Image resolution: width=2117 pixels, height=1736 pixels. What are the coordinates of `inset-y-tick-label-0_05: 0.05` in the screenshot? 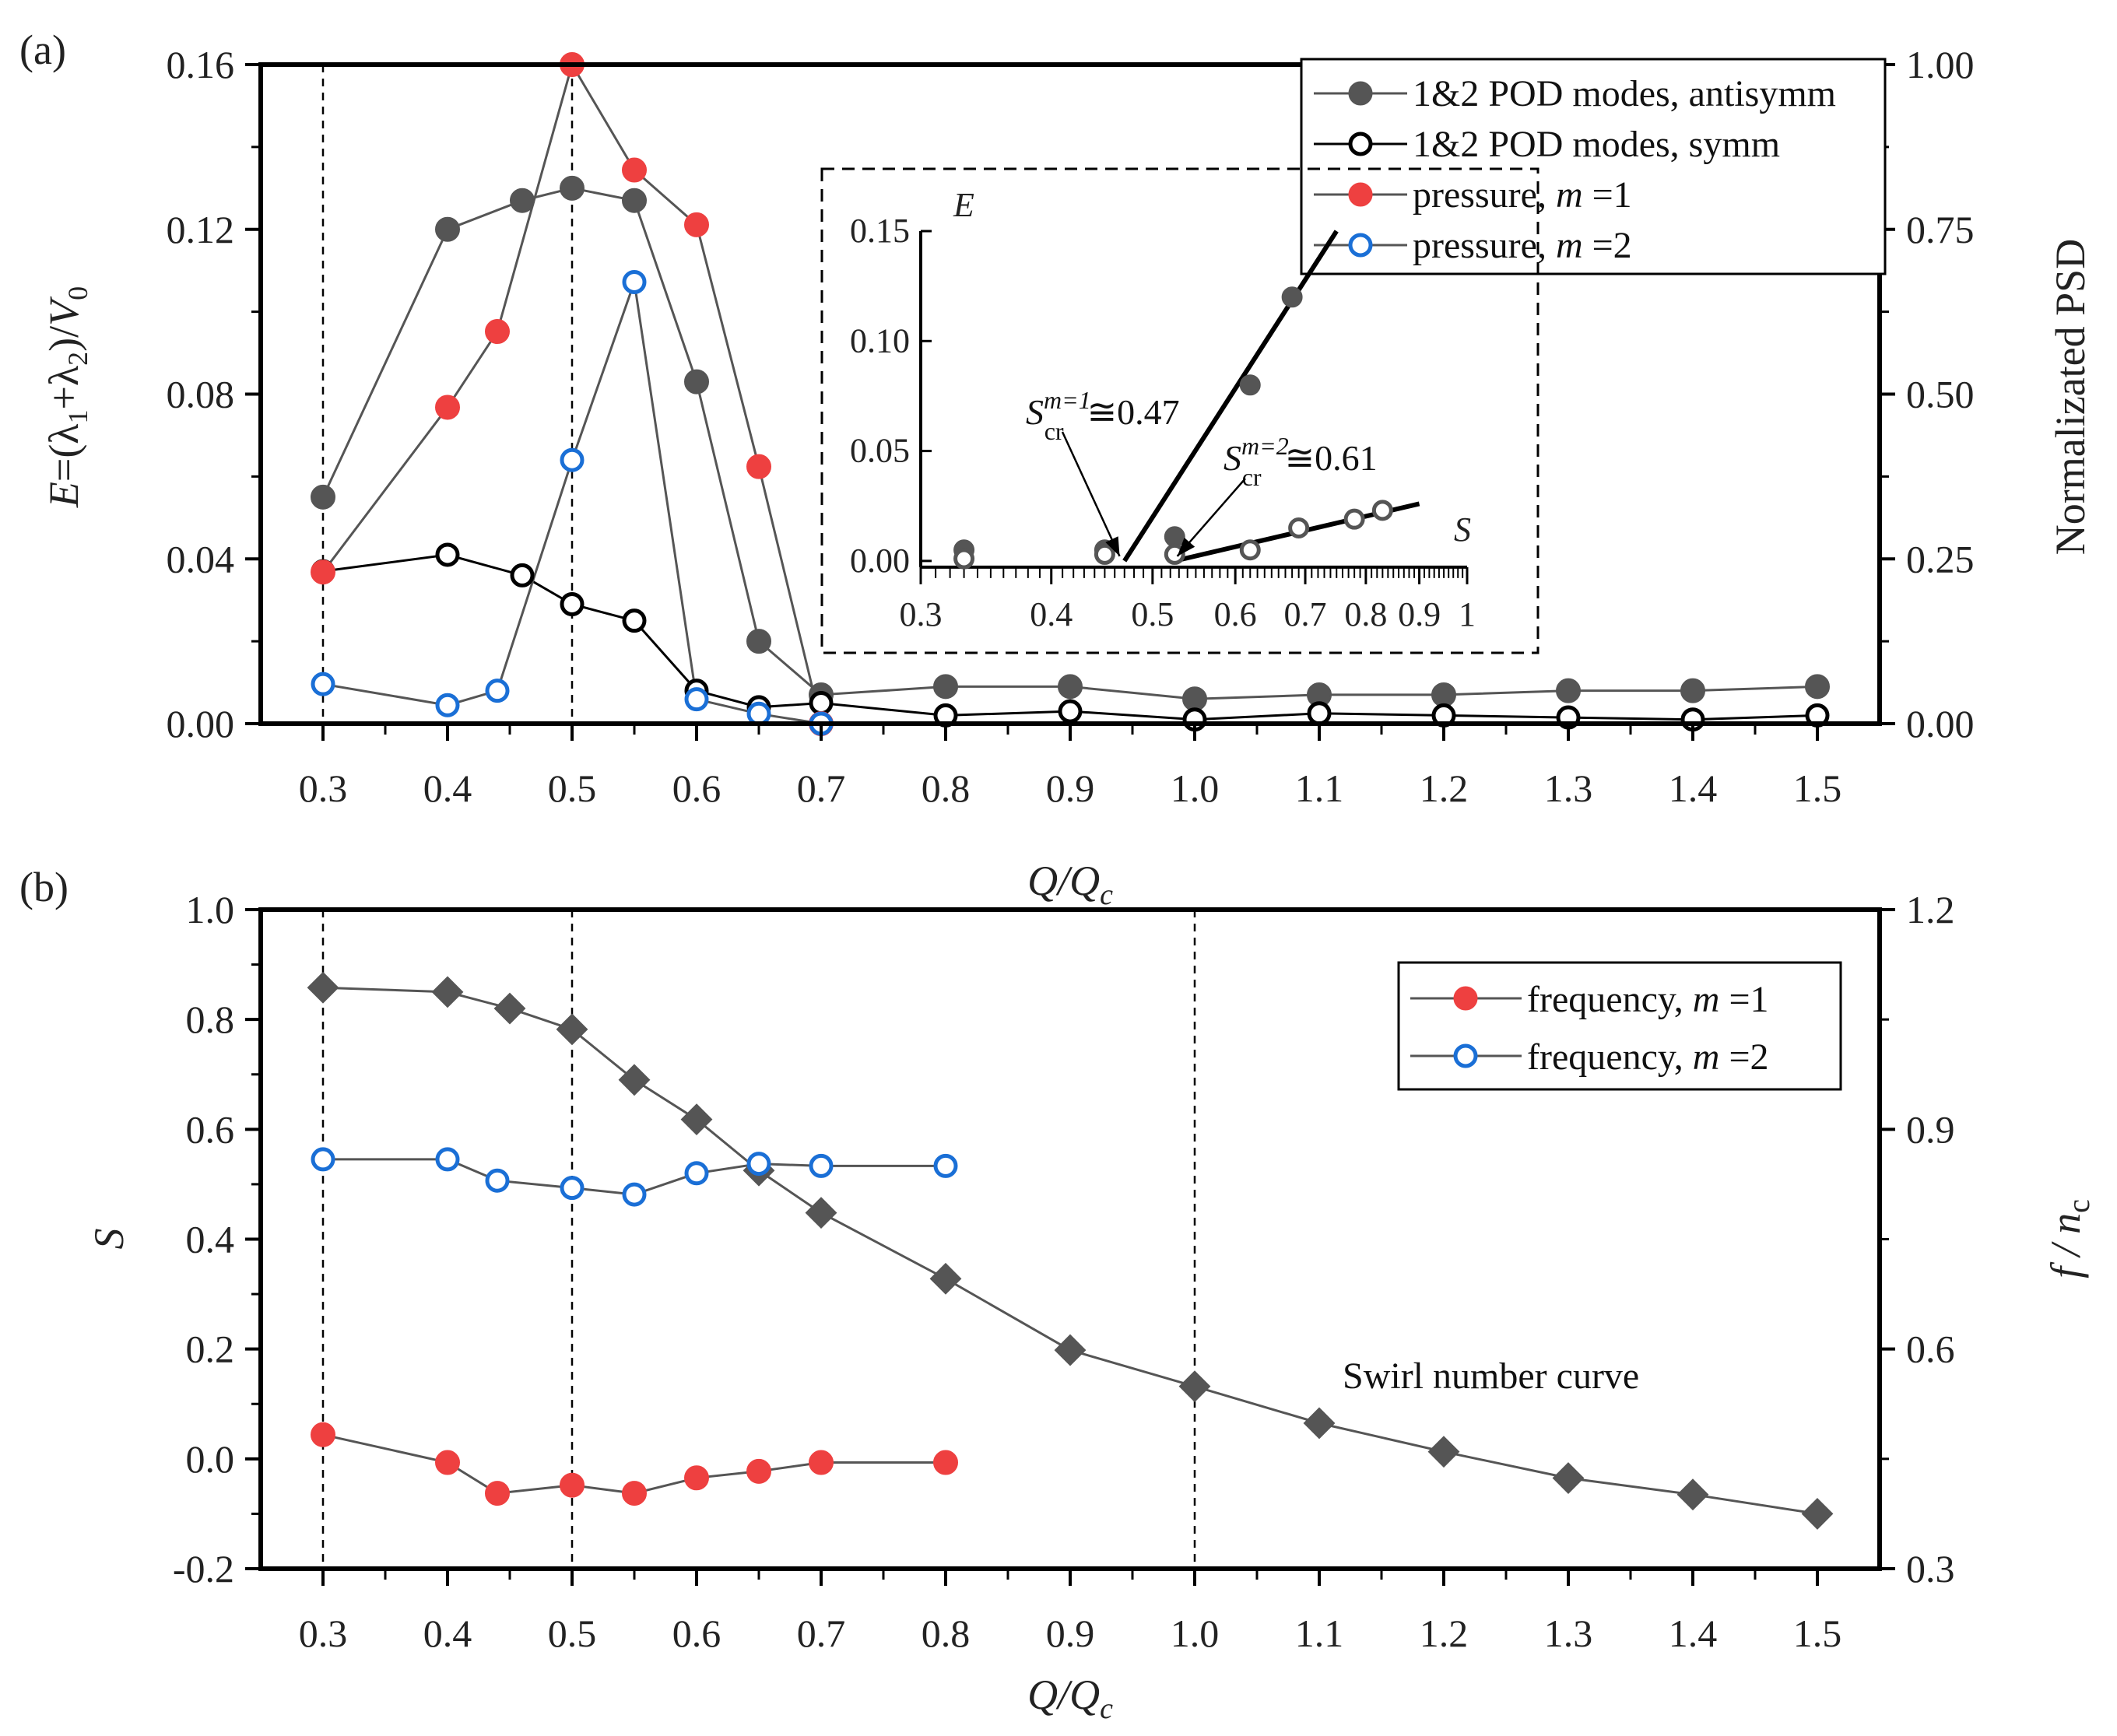 It's located at (880, 451).